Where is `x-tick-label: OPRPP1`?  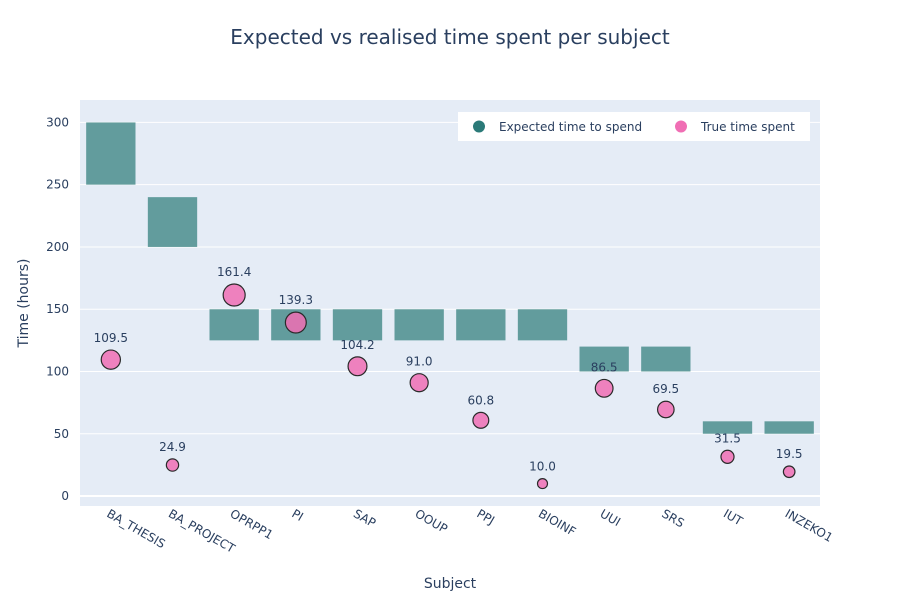
x-tick-label: OPRPP1 is located at coordinates (252, 524).